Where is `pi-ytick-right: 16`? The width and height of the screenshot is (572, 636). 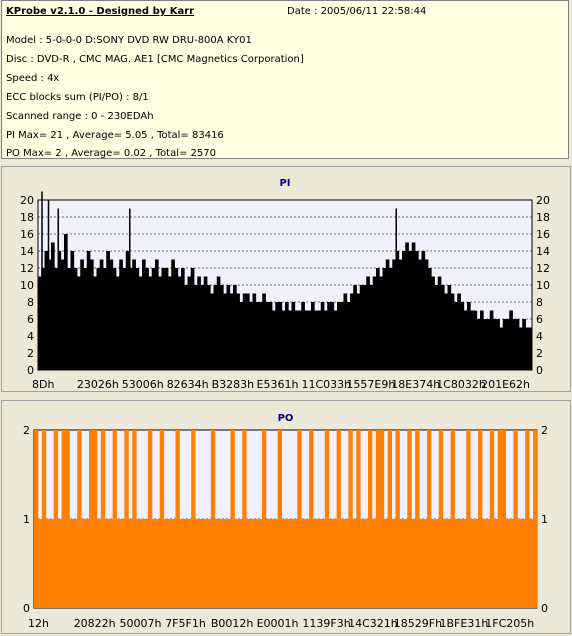 pi-ytick-right: 16 is located at coordinates (543, 234).